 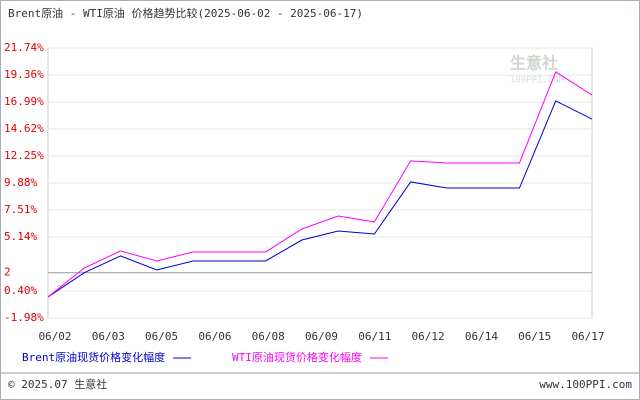 I want to click on x-tick-label: 06/11, so click(x=374, y=336).